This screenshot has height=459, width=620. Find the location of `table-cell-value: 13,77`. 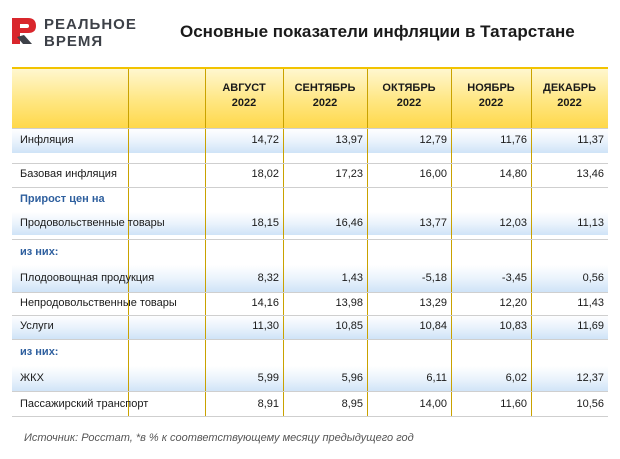

table-cell-value: 13,77 is located at coordinates (433, 222).